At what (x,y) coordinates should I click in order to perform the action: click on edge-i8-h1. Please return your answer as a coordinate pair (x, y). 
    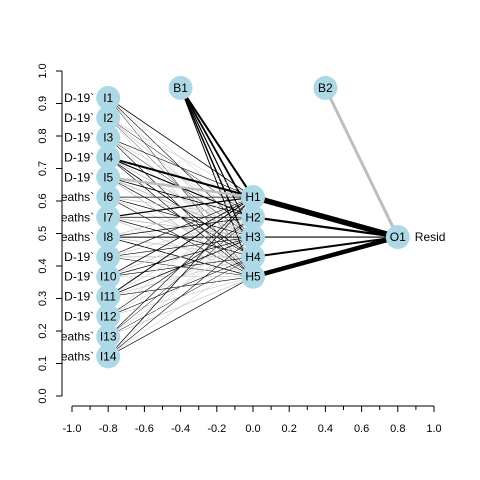
    Looking at the image, I should click on (180, 217).